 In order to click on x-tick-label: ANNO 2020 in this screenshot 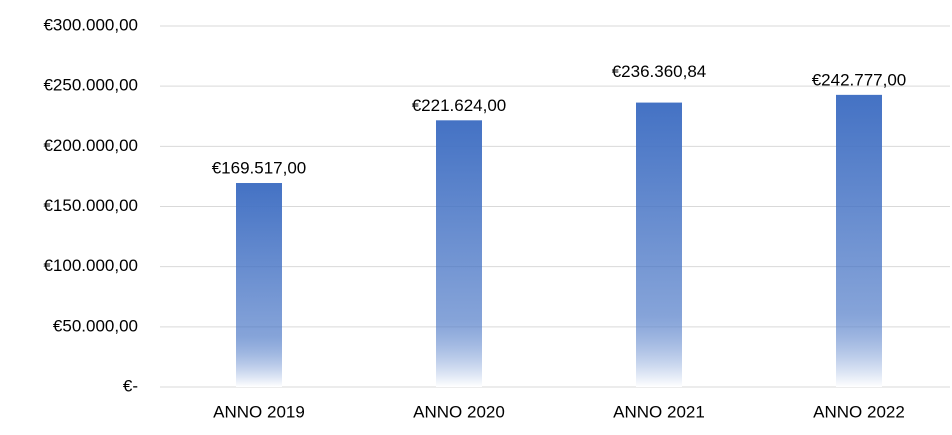, I will do `click(459, 411)`.